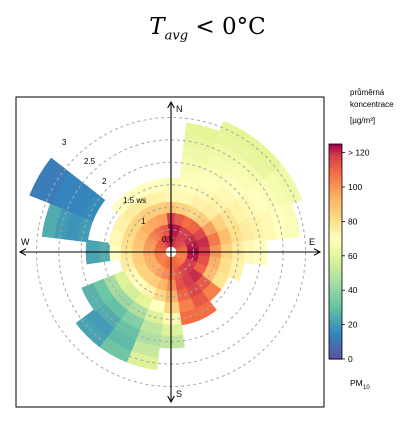 Image resolution: width=415 pixels, height=422 pixels. I want to click on legend-title-line: průměrná, so click(367, 92).